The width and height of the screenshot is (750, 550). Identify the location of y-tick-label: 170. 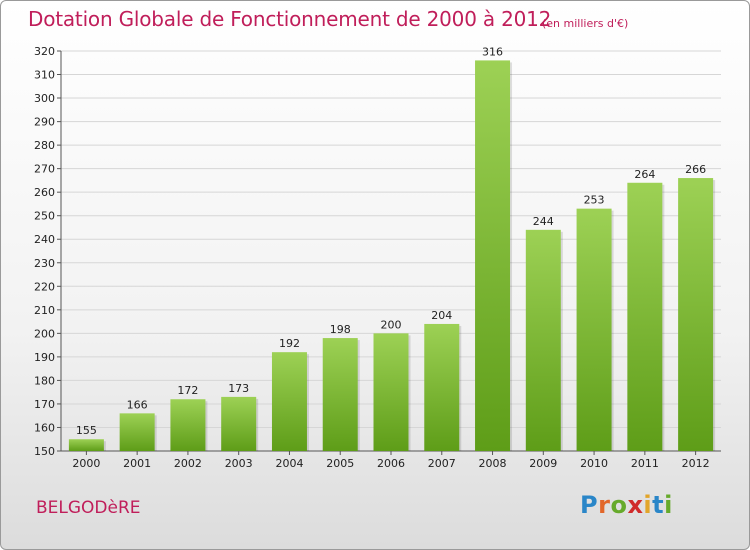
(44, 404).